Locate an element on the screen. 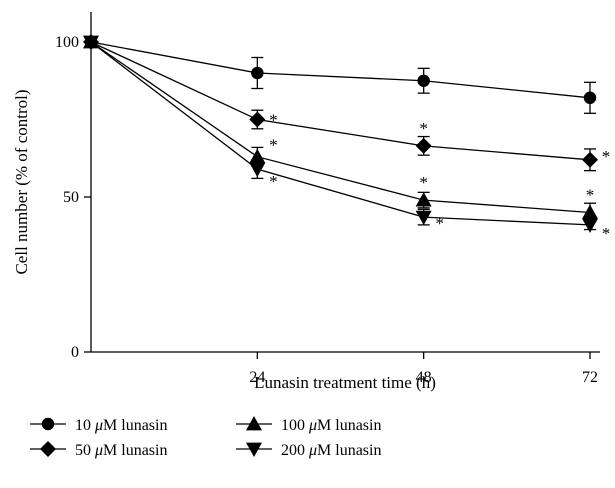 The image size is (615, 488). x-tick-label: 48 is located at coordinates (424, 377).